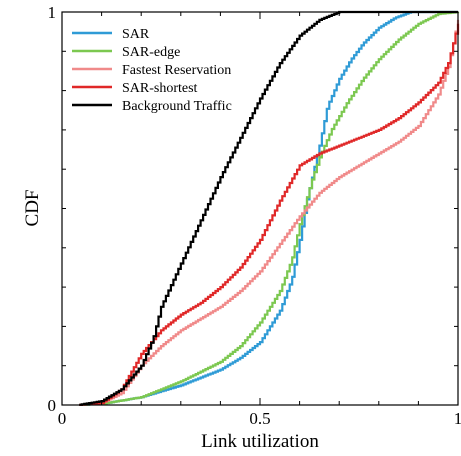 The image size is (461, 456). Describe the element at coordinates (160, 88) in the screenshot. I see `legend-label: SAR-shortest` at that location.